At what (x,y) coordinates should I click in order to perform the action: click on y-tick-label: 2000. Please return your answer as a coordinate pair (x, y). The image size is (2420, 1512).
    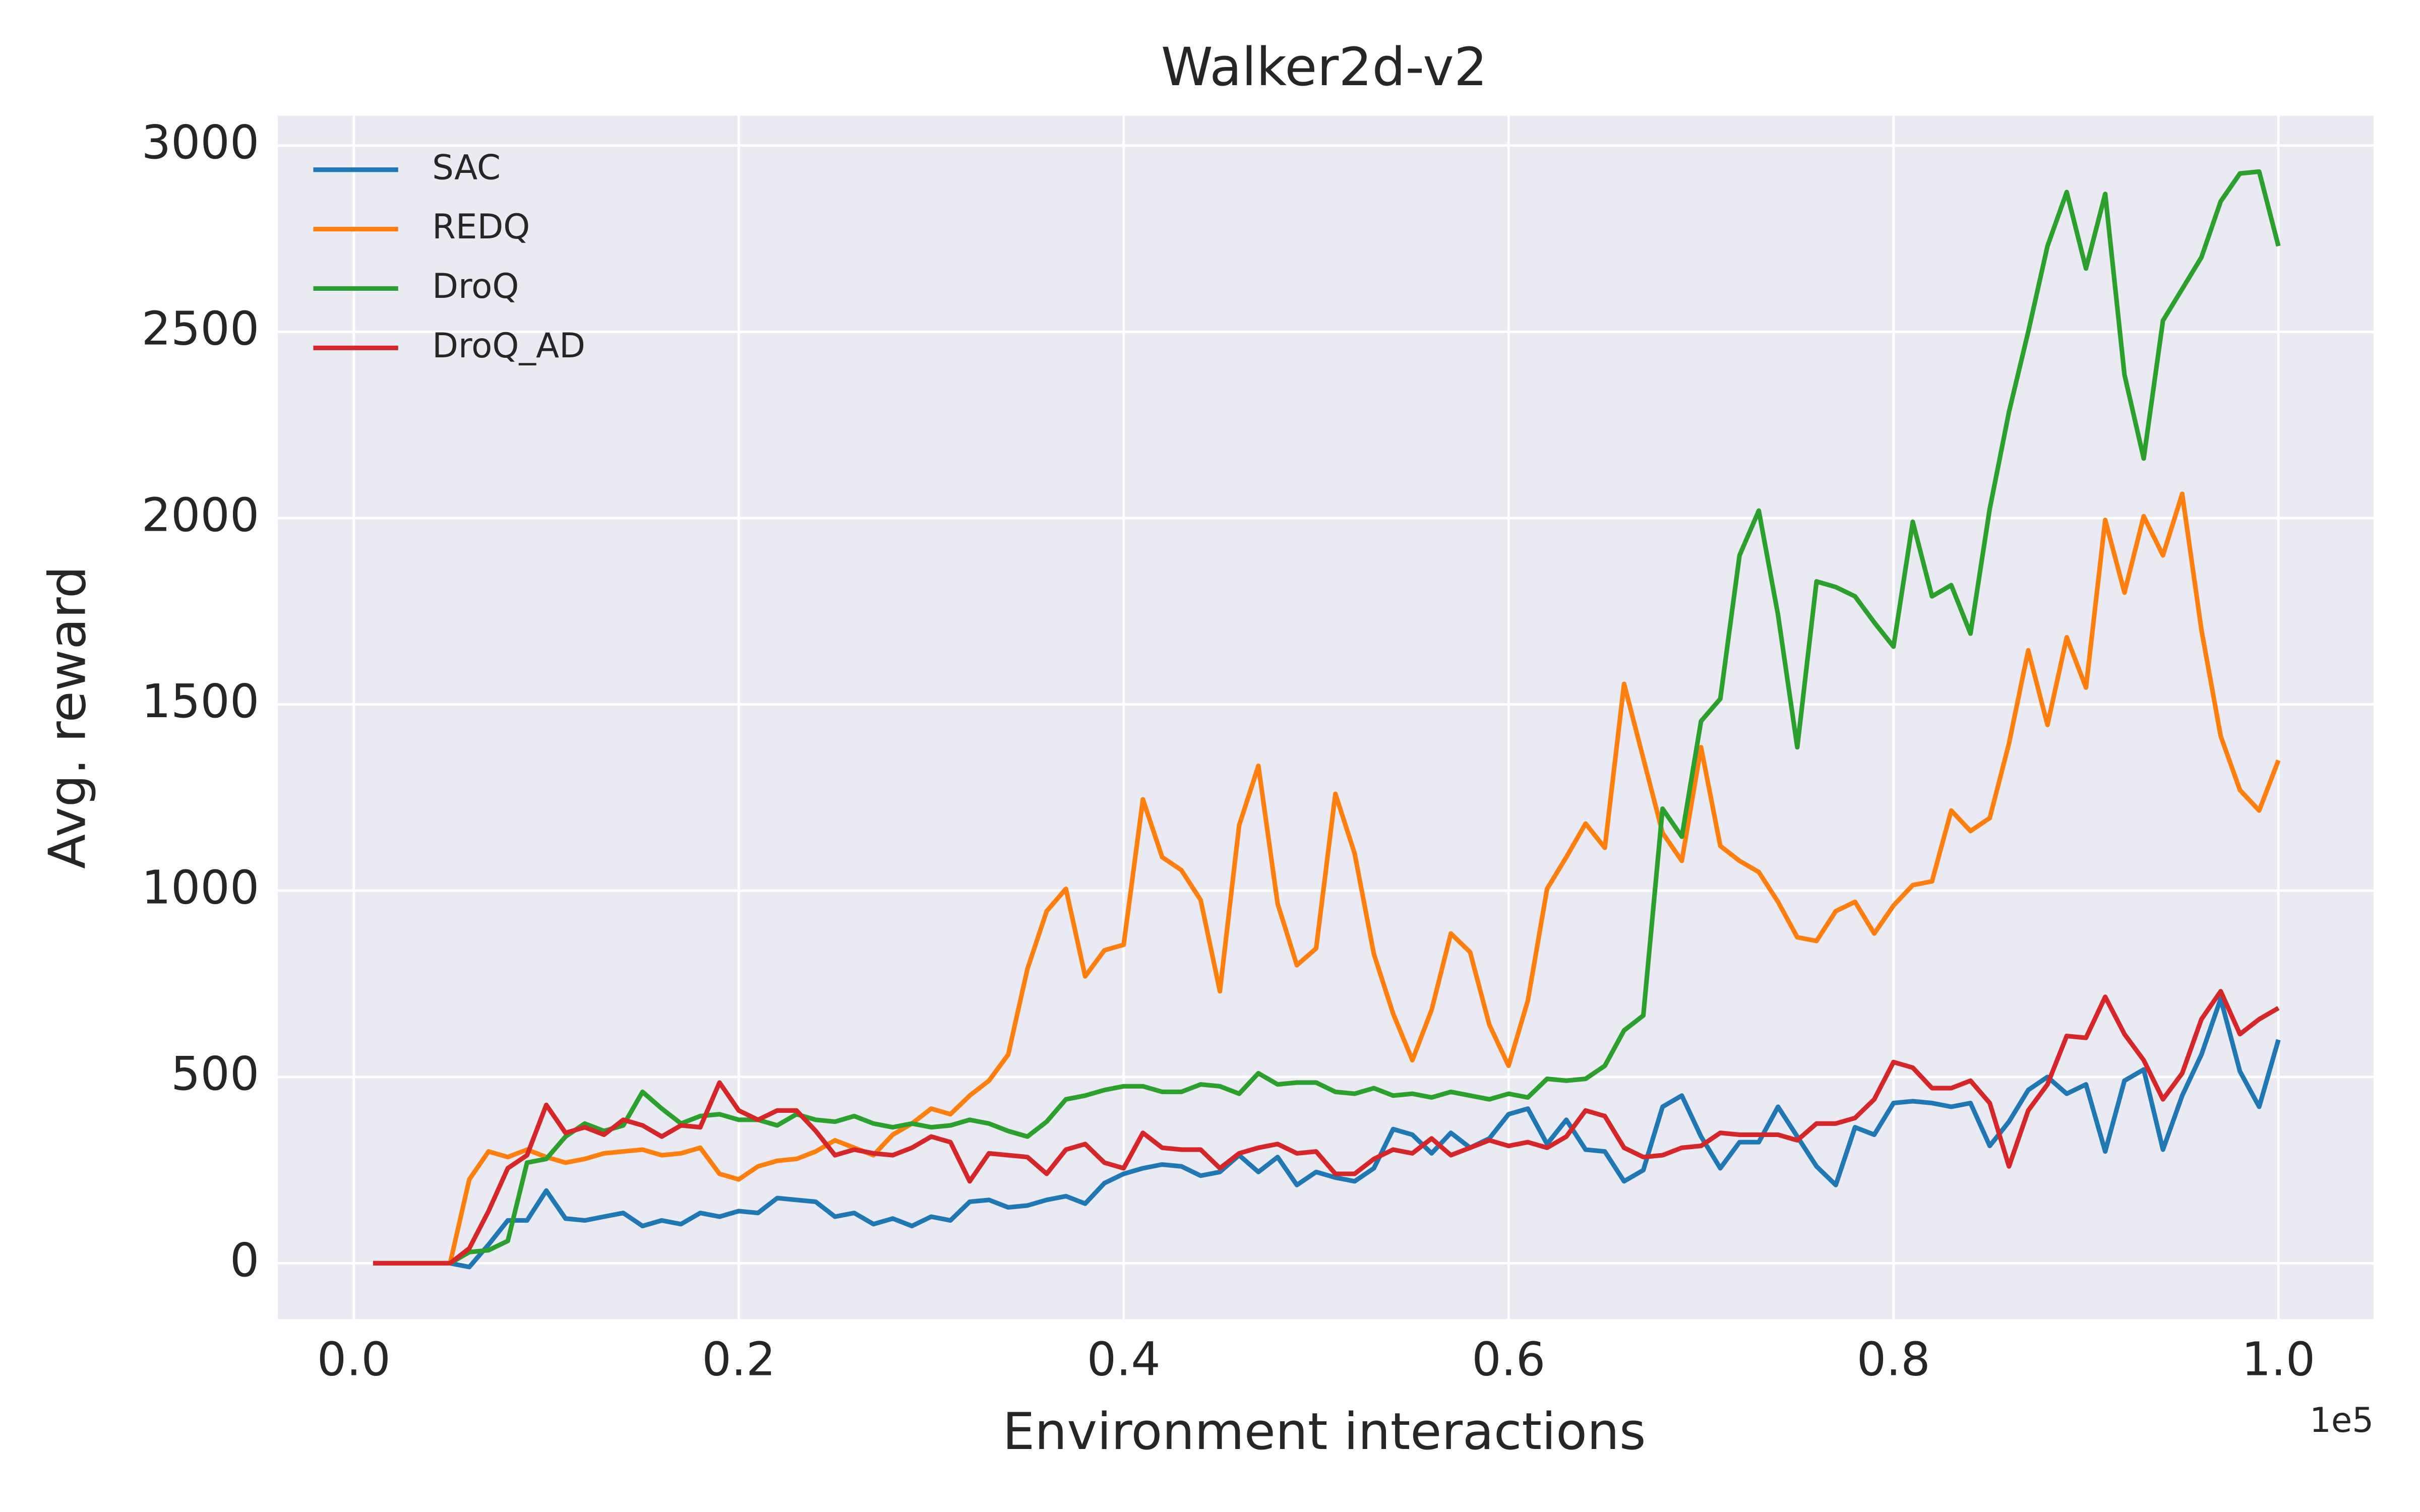
    Looking at the image, I should click on (201, 515).